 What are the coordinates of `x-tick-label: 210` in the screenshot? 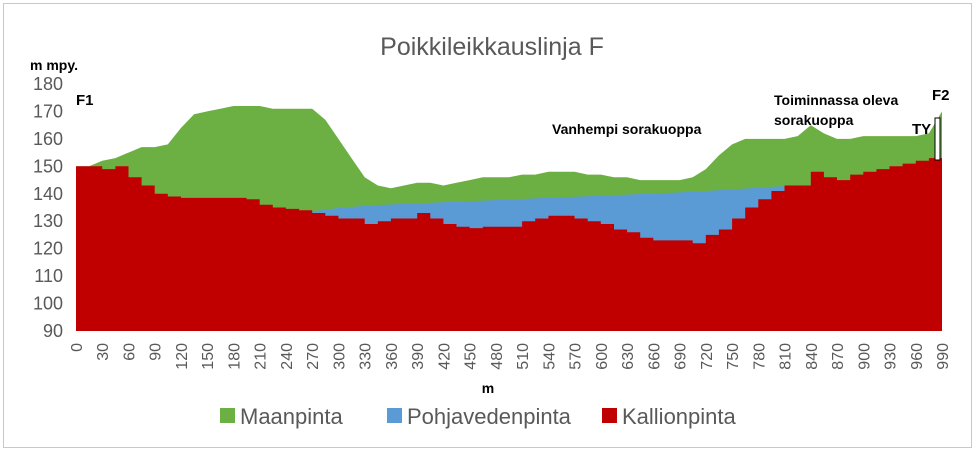 It's located at (261, 356).